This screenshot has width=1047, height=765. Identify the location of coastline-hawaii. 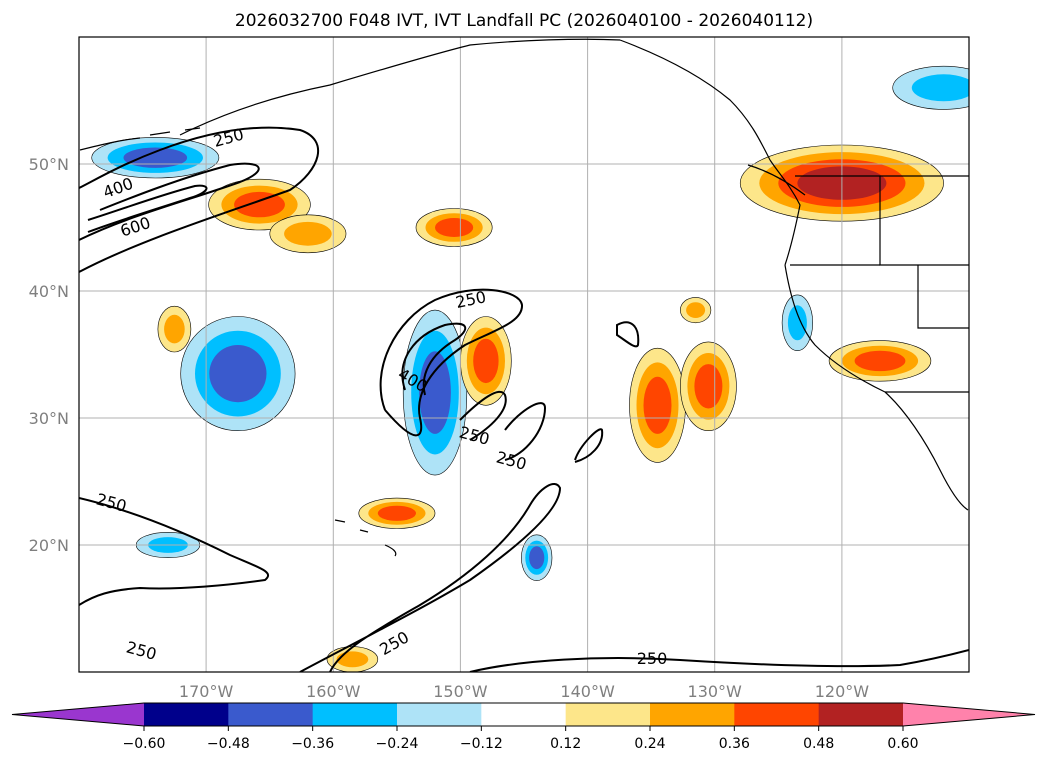
(365, 538).